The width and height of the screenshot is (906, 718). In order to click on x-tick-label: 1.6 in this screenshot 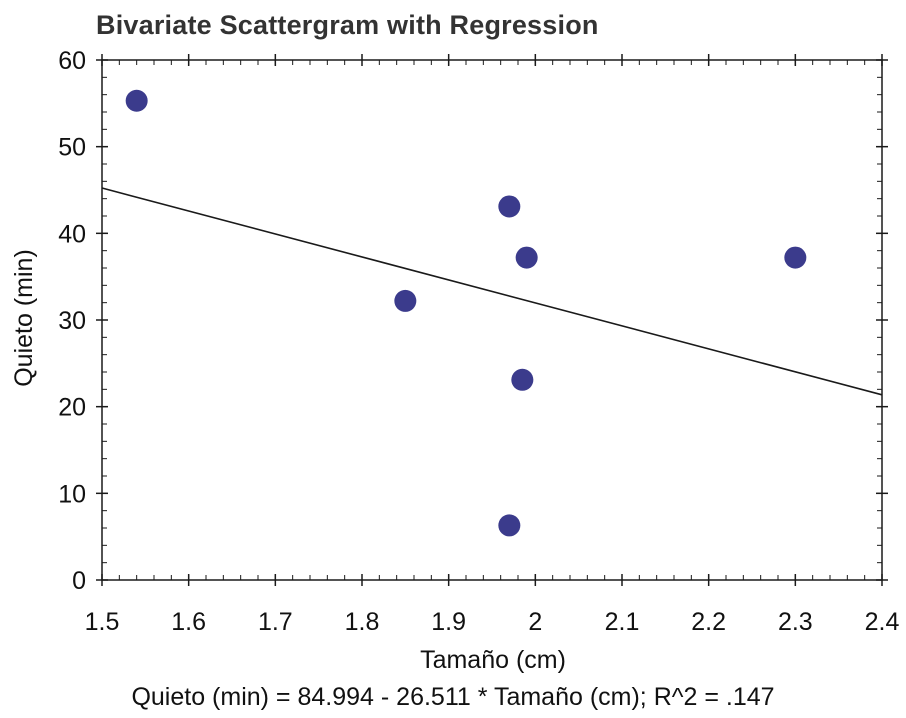, I will do `click(188, 622)`.